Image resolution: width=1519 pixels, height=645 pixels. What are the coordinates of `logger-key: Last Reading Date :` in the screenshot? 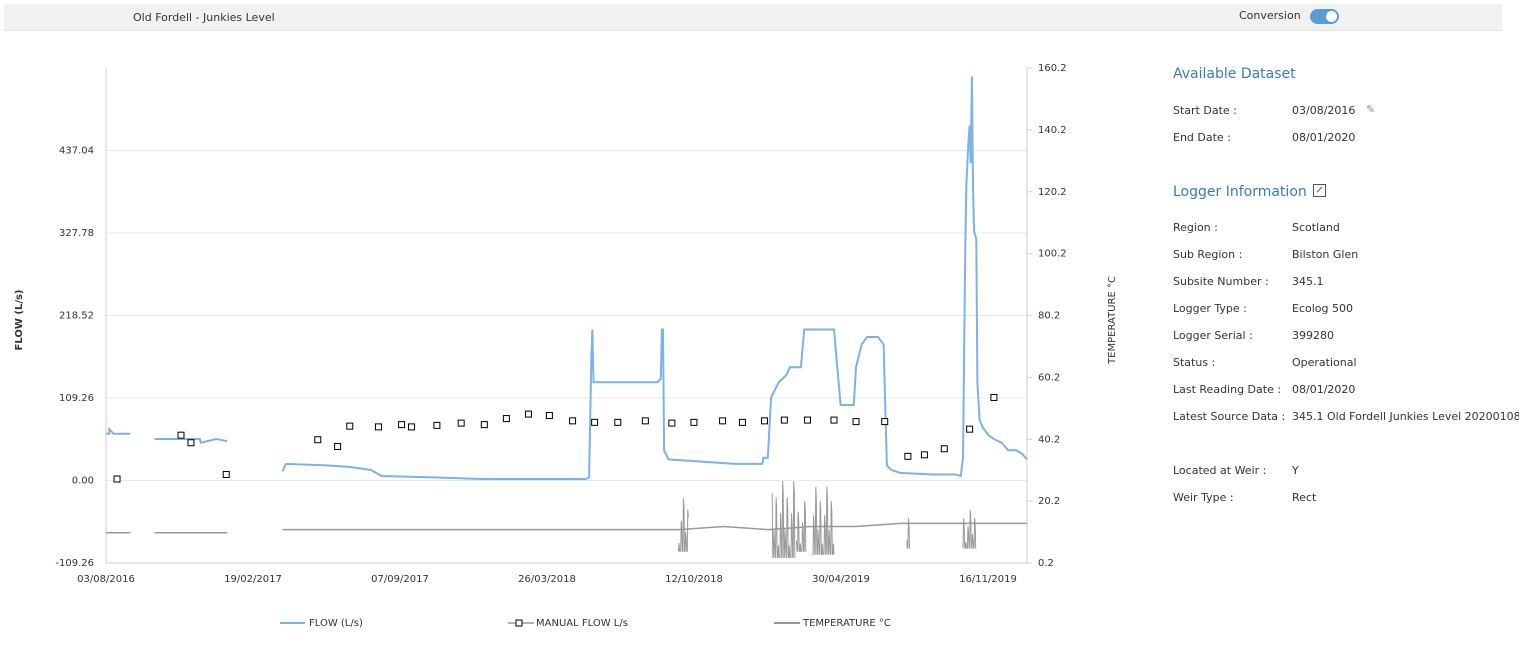 It's located at (1227, 389).